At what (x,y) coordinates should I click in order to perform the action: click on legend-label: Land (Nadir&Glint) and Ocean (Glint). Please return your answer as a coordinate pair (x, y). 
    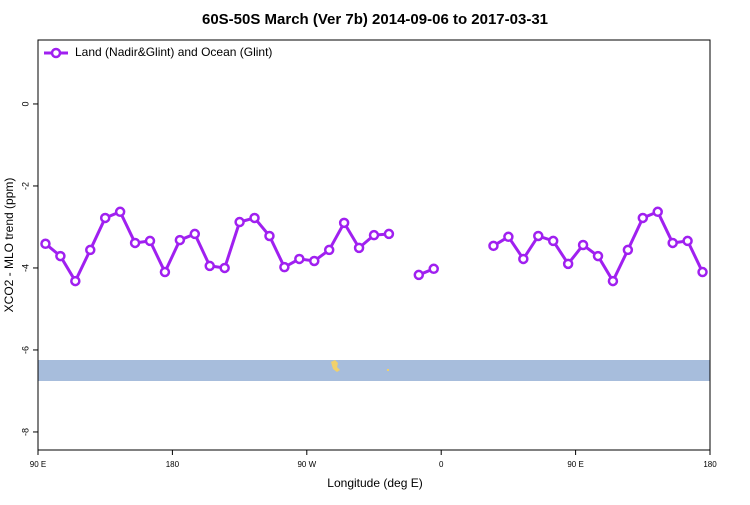
    Looking at the image, I should click on (173, 52).